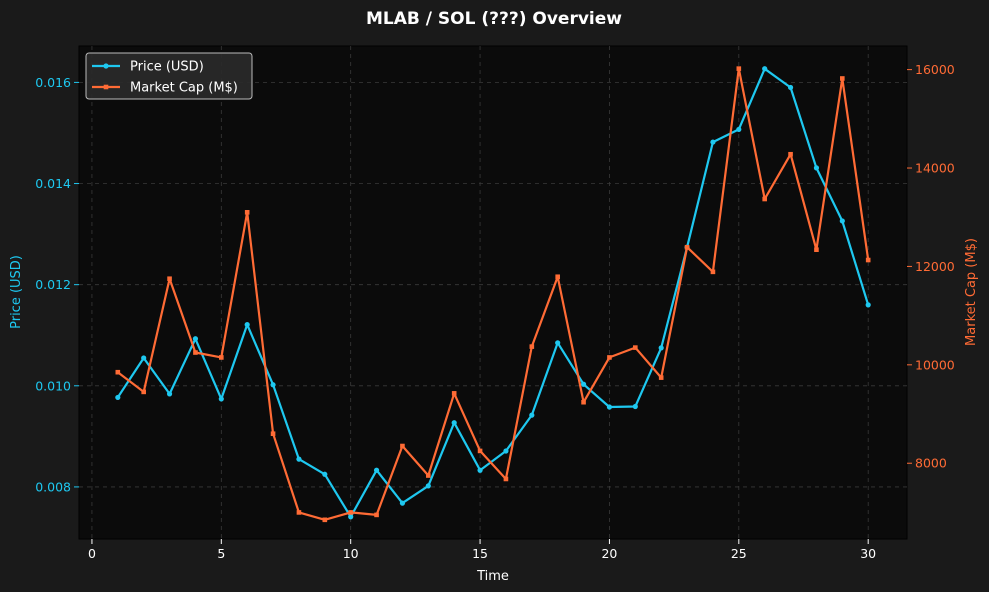 This screenshot has width=989, height=592. What do you see at coordinates (935, 69) in the screenshot?
I see `y-right-tick-label: 16000` at bounding box center [935, 69].